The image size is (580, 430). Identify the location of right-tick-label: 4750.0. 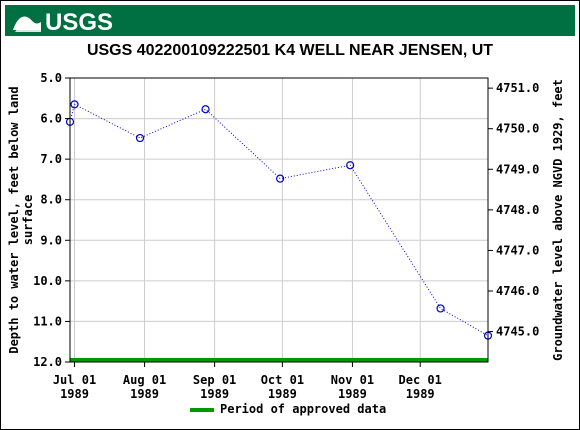
(517, 129).